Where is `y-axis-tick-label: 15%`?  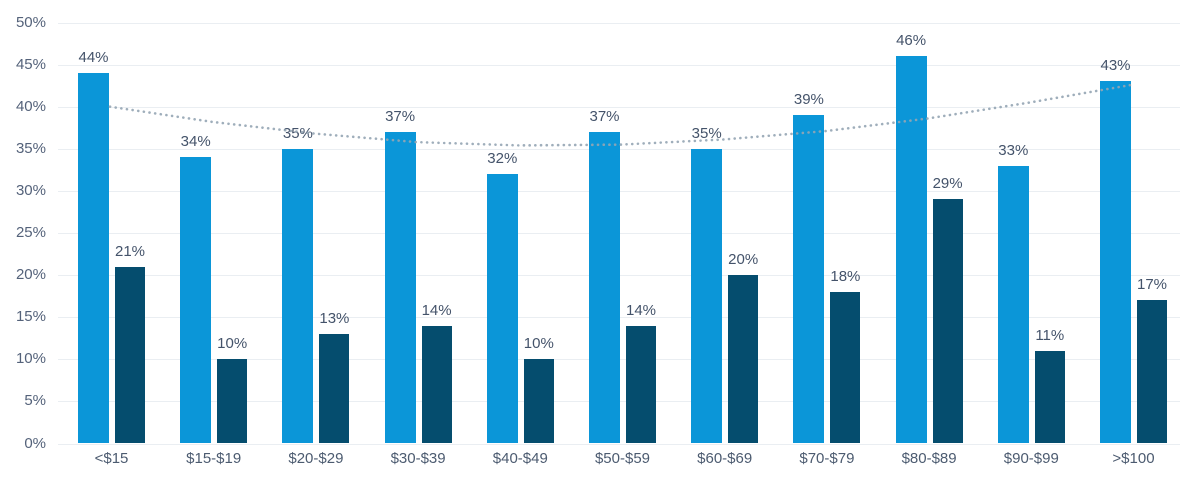 y-axis-tick-label: 15% is located at coordinates (30, 317).